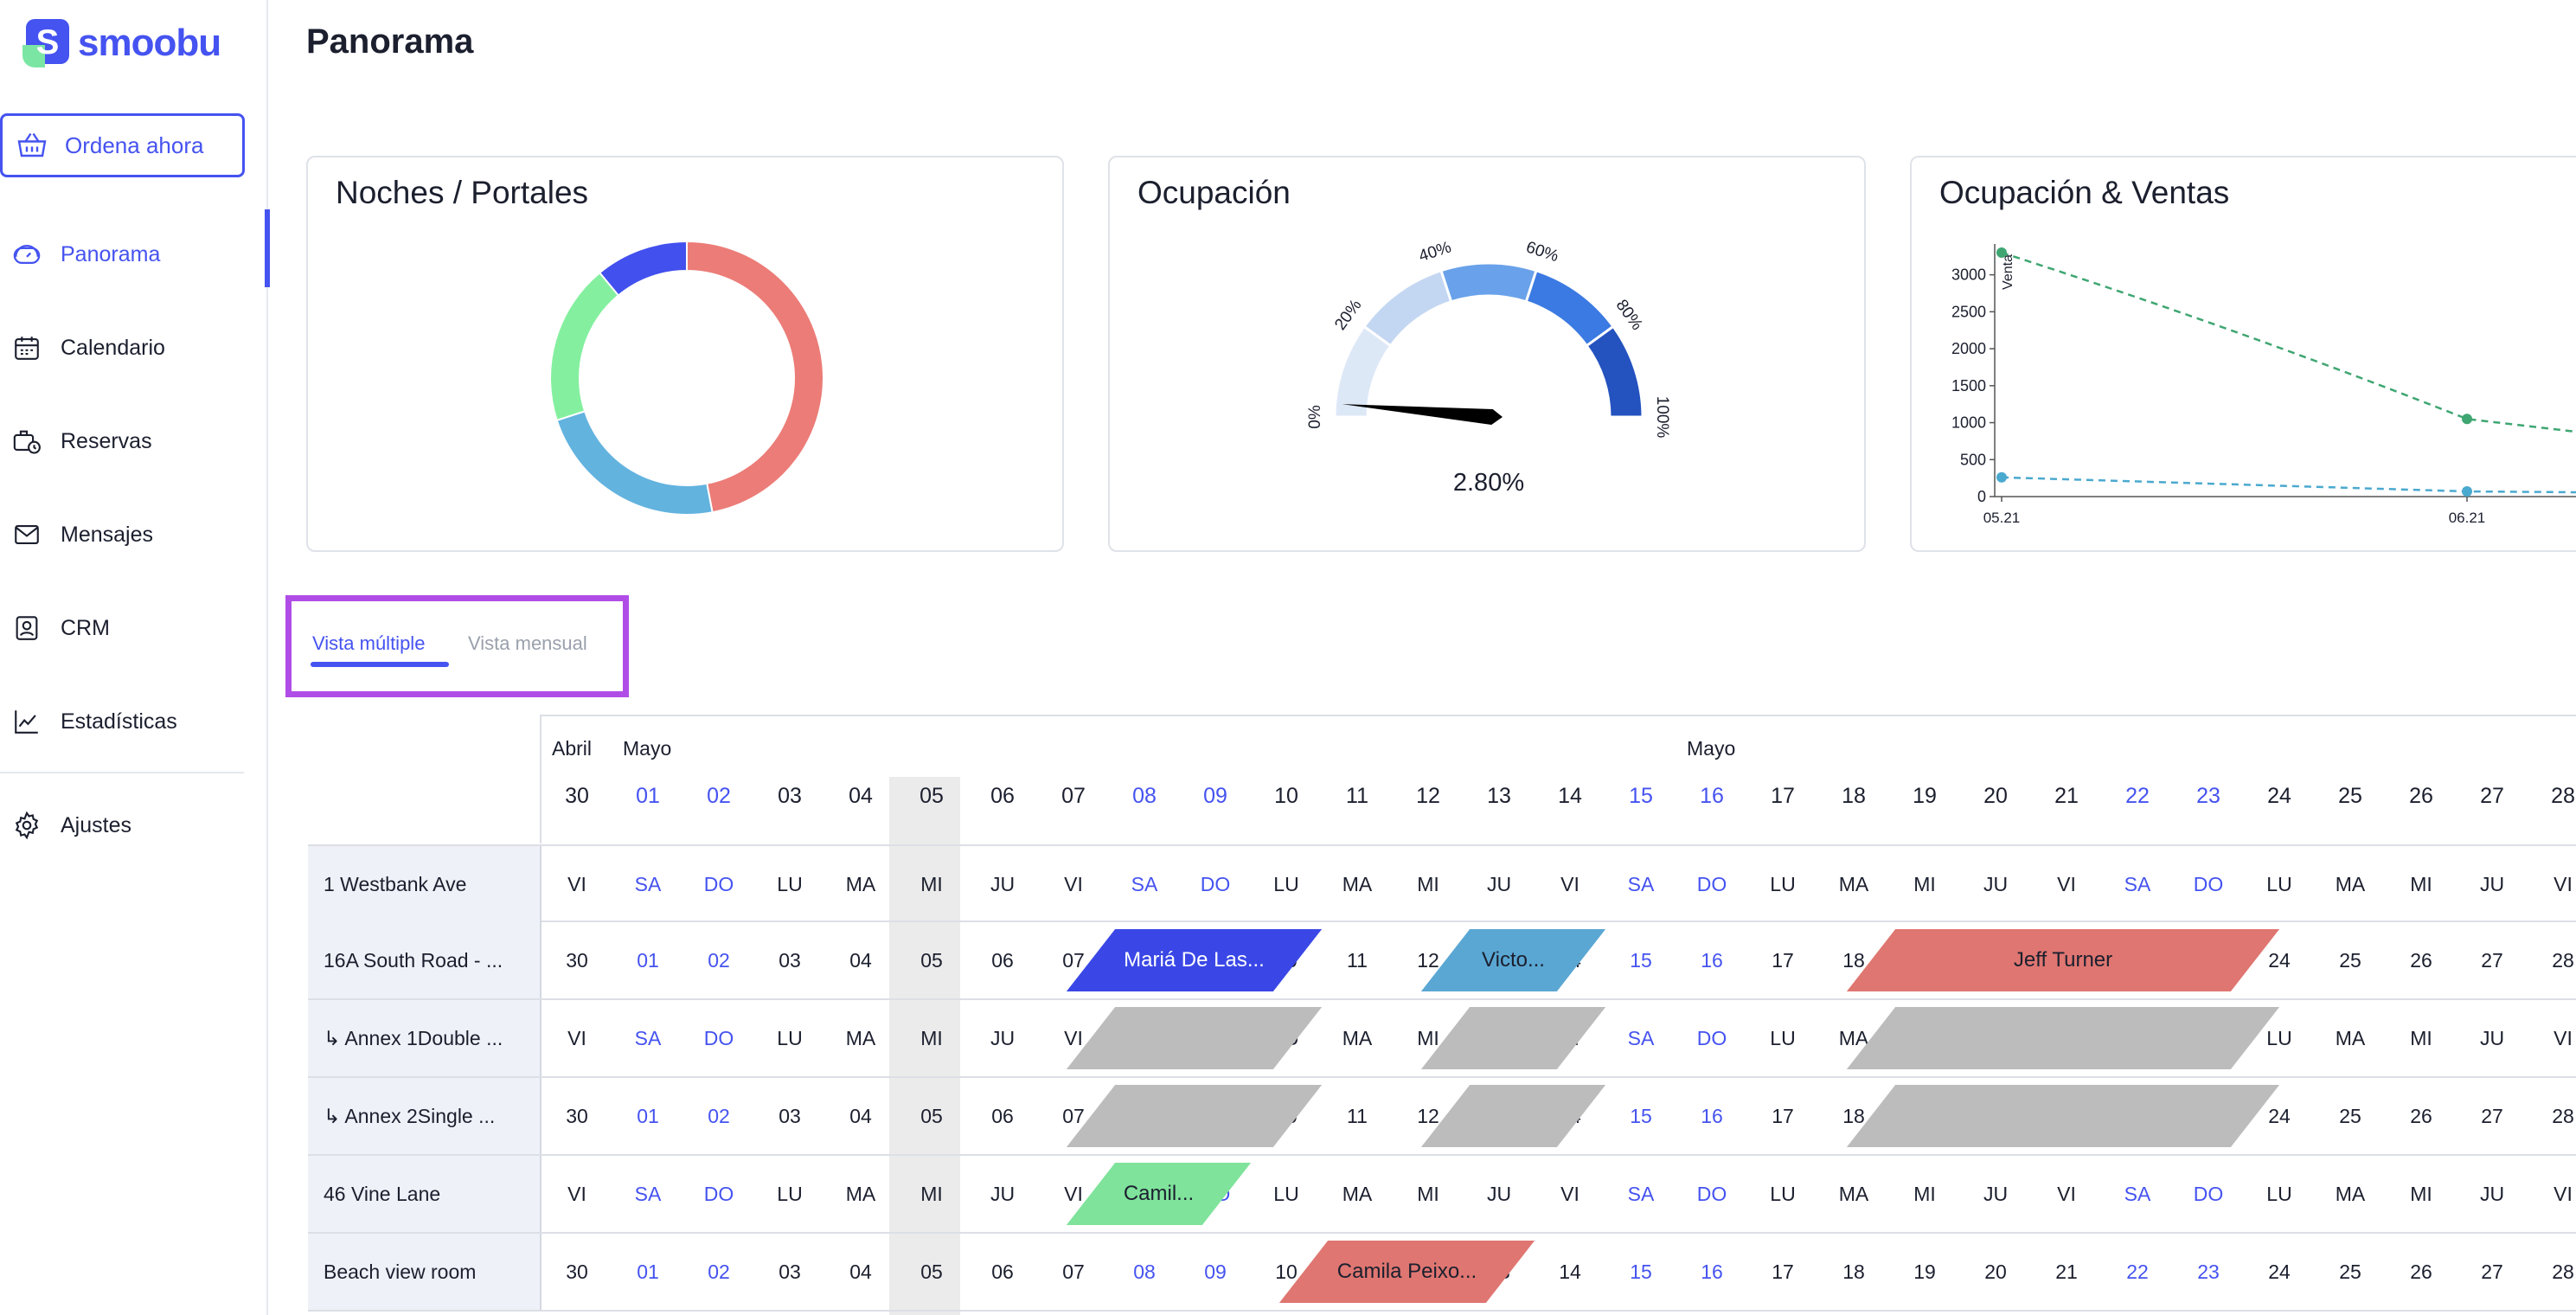 The height and width of the screenshot is (1315, 2576). What do you see at coordinates (2350, 1271) in the screenshot?
I see `day-cell: 25` at bounding box center [2350, 1271].